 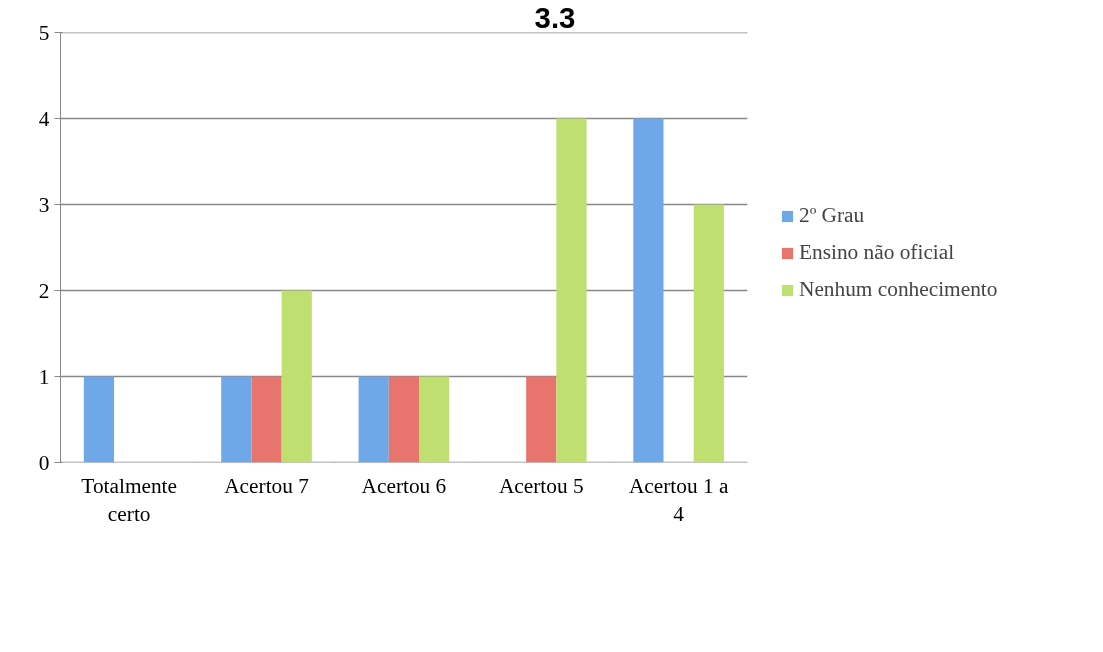 What do you see at coordinates (44, 290) in the screenshot?
I see `y-tick-label: 2` at bounding box center [44, 290].